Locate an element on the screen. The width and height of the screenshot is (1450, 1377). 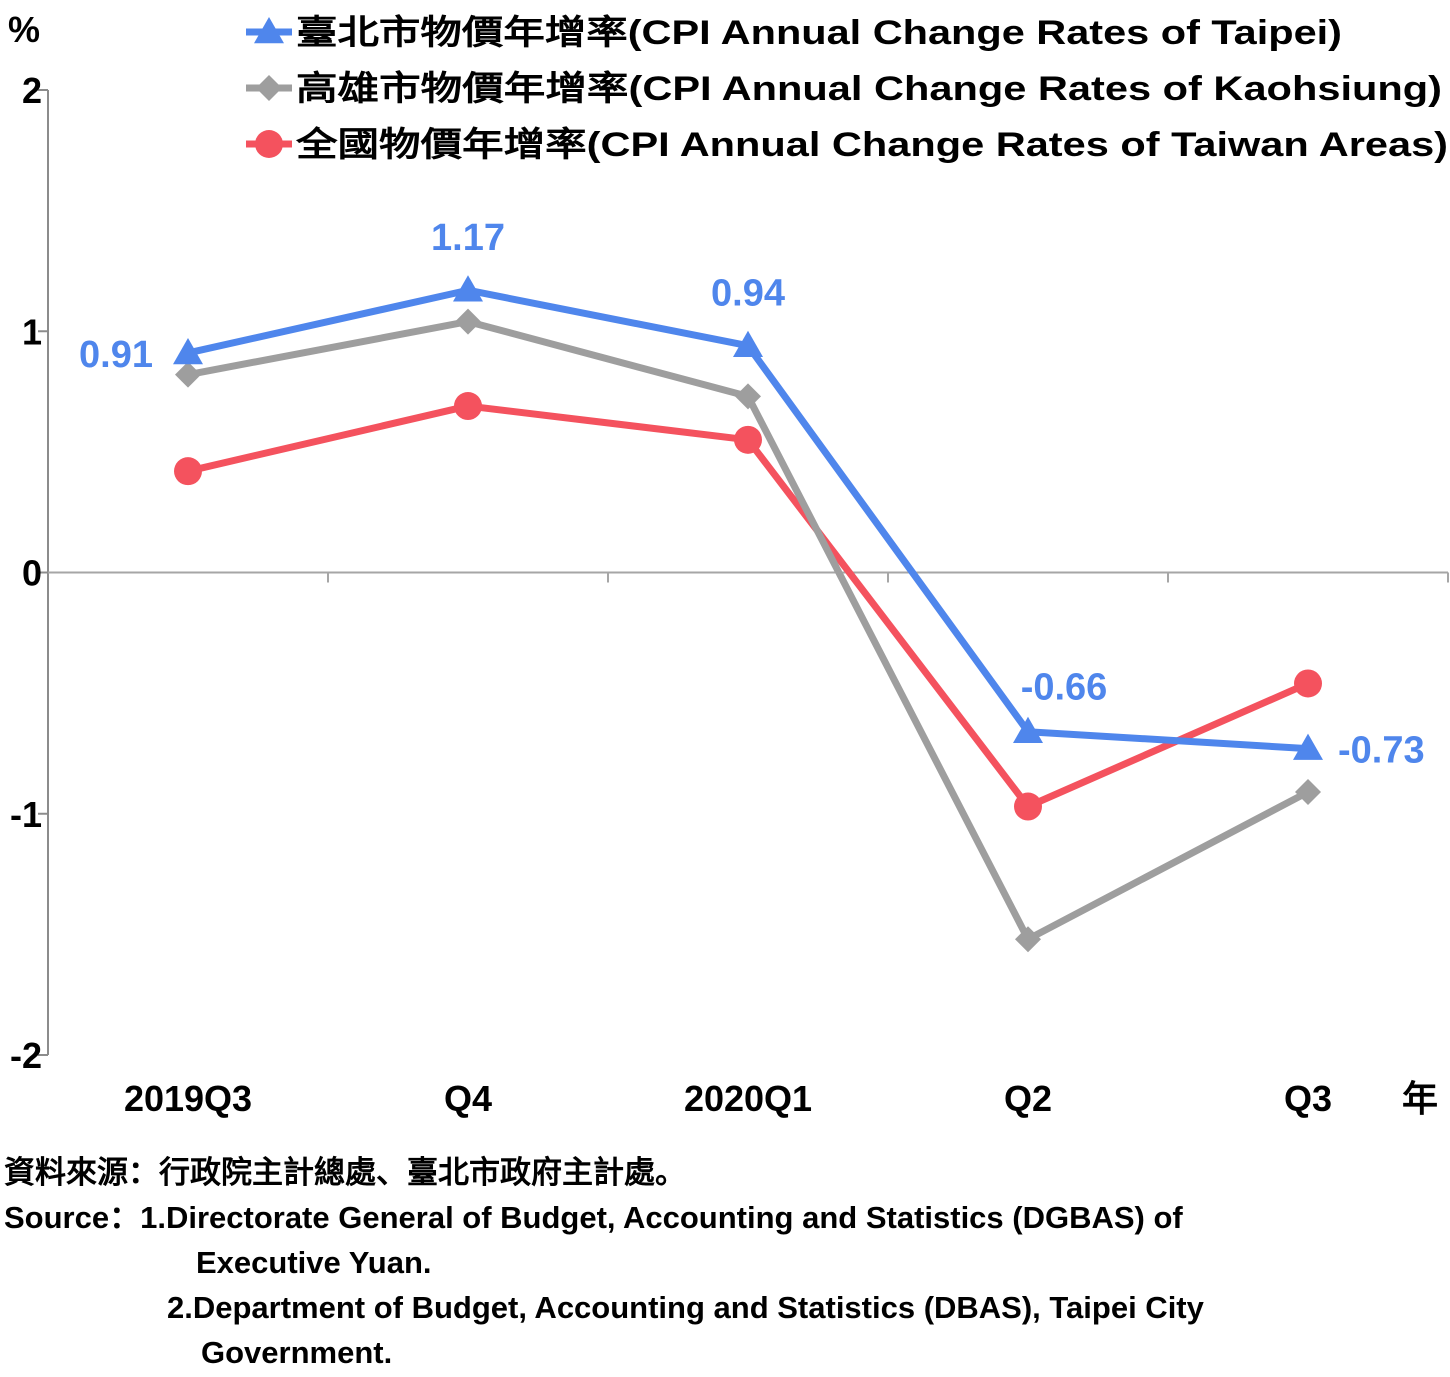
y-tick-label: -1 is located at coordinates (26, 814).